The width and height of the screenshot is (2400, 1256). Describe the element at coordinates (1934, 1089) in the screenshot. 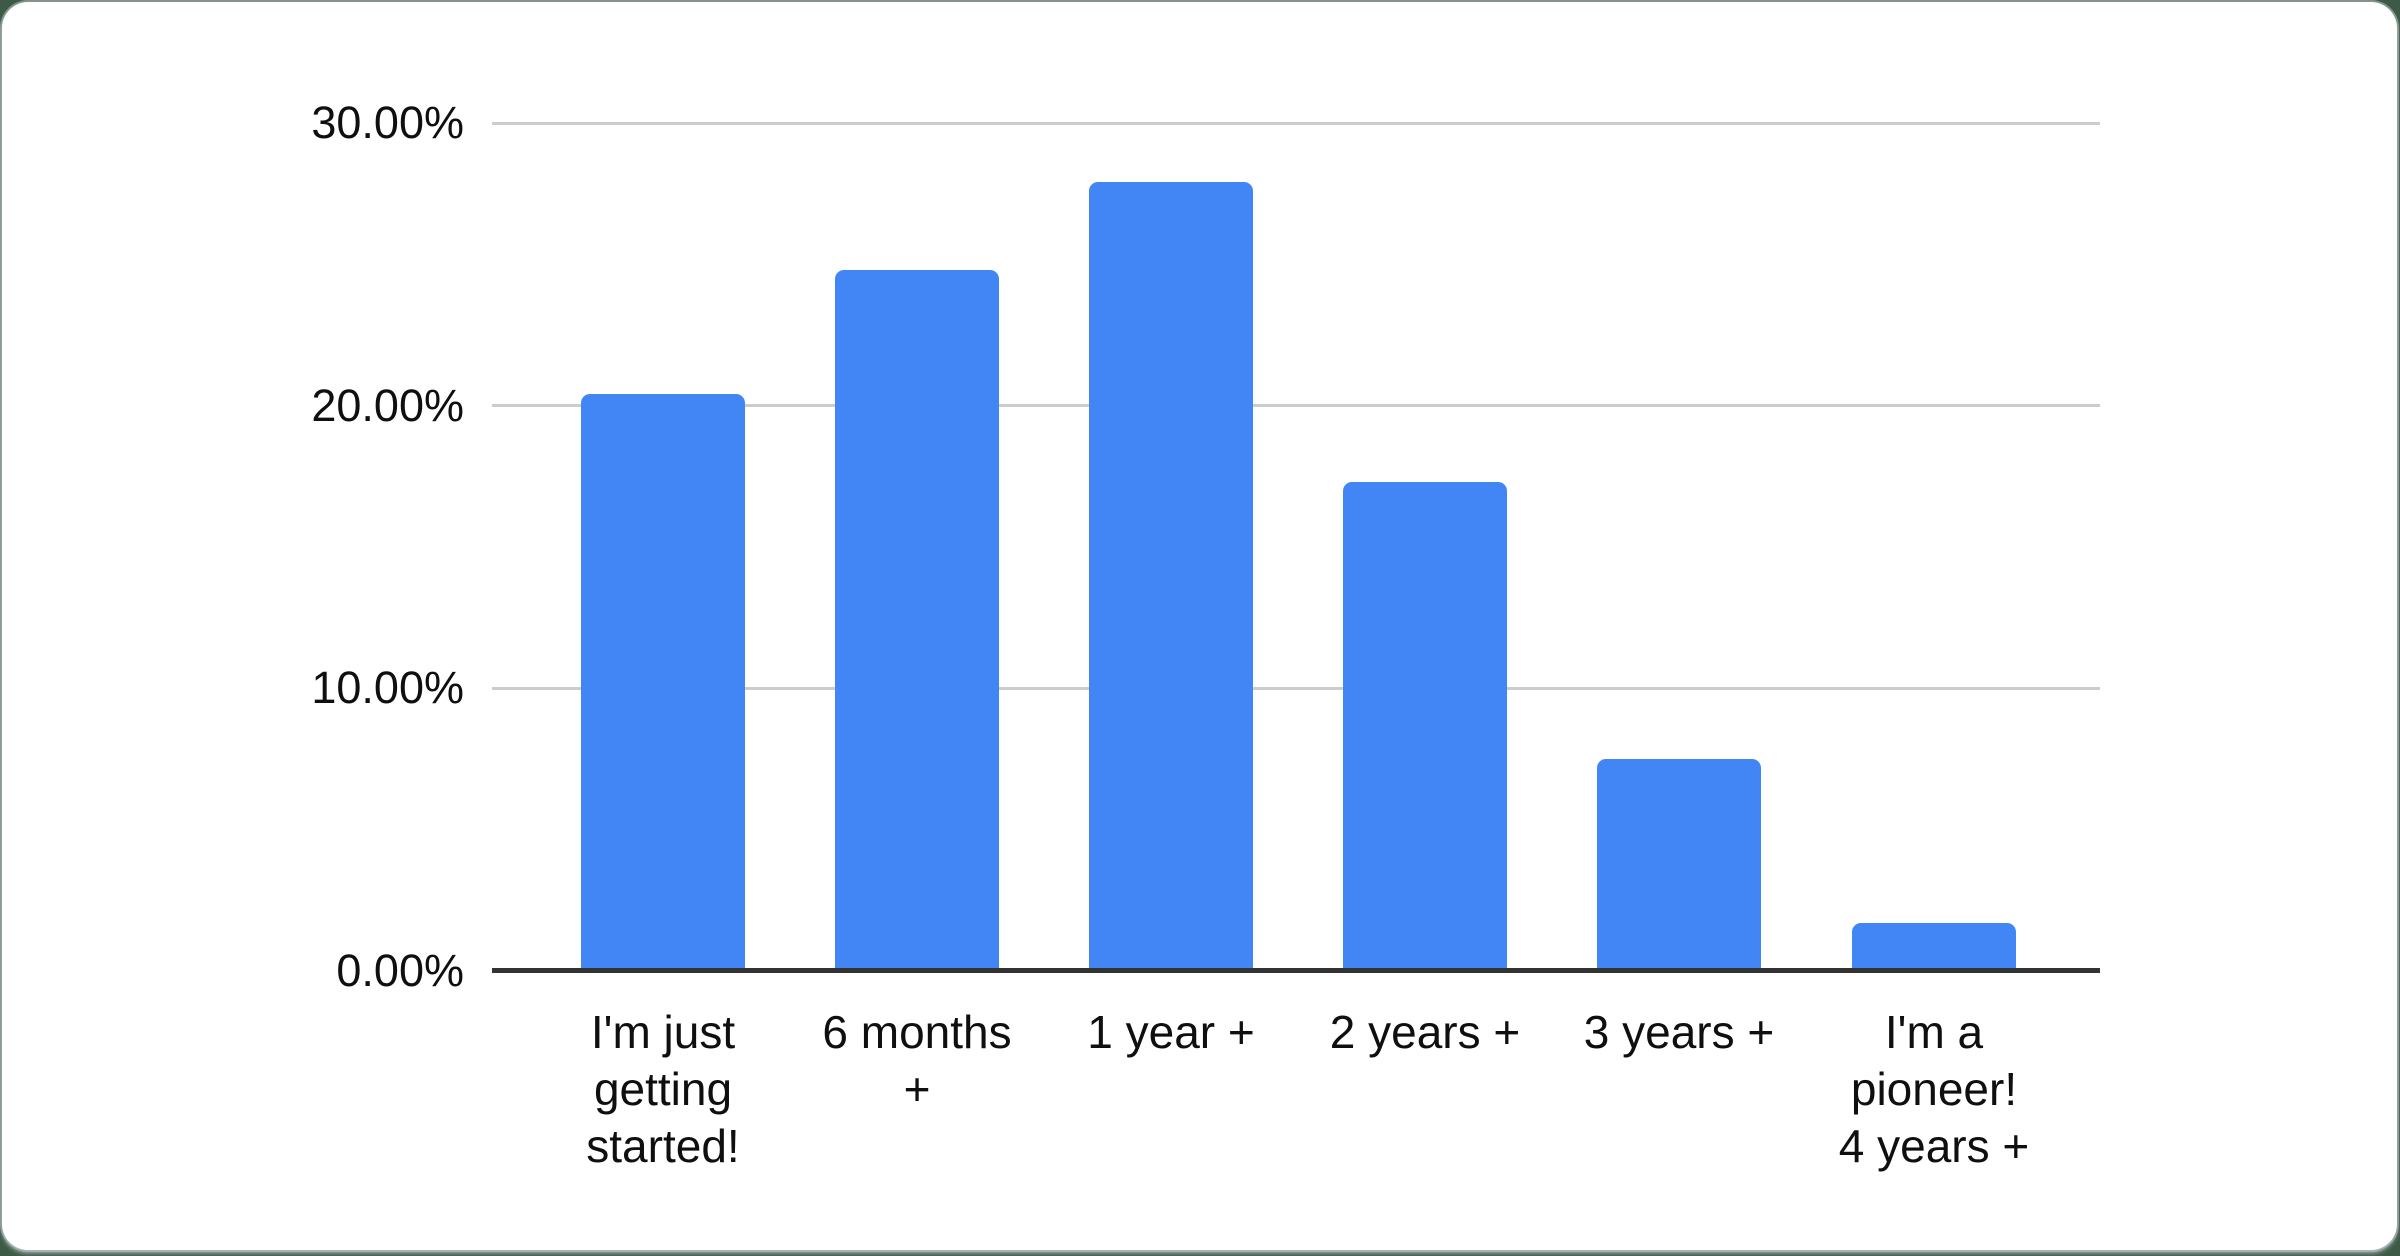

I see `x-axis-category-label: I'm a pioneer! 4 years +` at that location.